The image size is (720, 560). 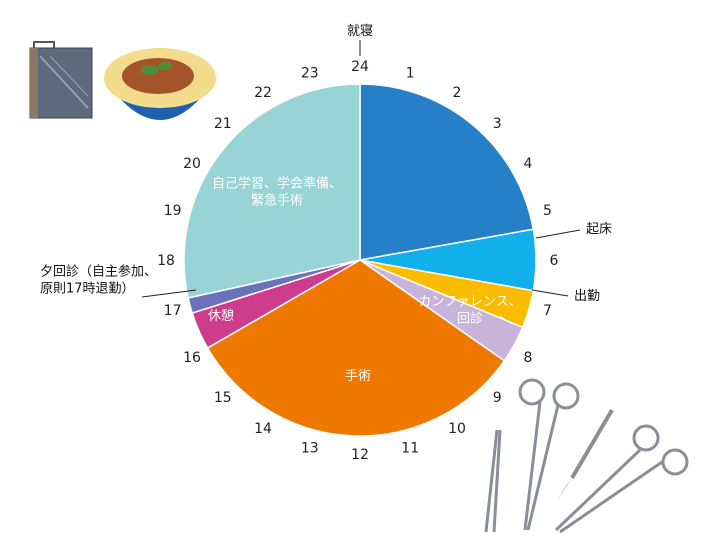 What do you see at coordinates (223, 124) in the screenshot?
I see `hour-label: 21` at bounding box center [223, 124].